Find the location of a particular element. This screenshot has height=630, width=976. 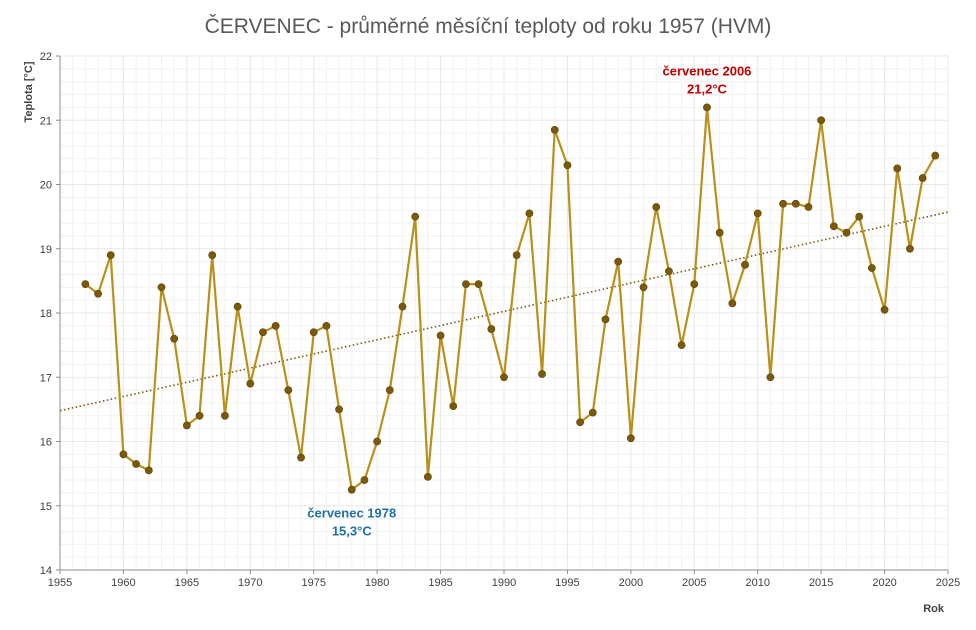

data-point-1994 is located at coordinates (554, 129).